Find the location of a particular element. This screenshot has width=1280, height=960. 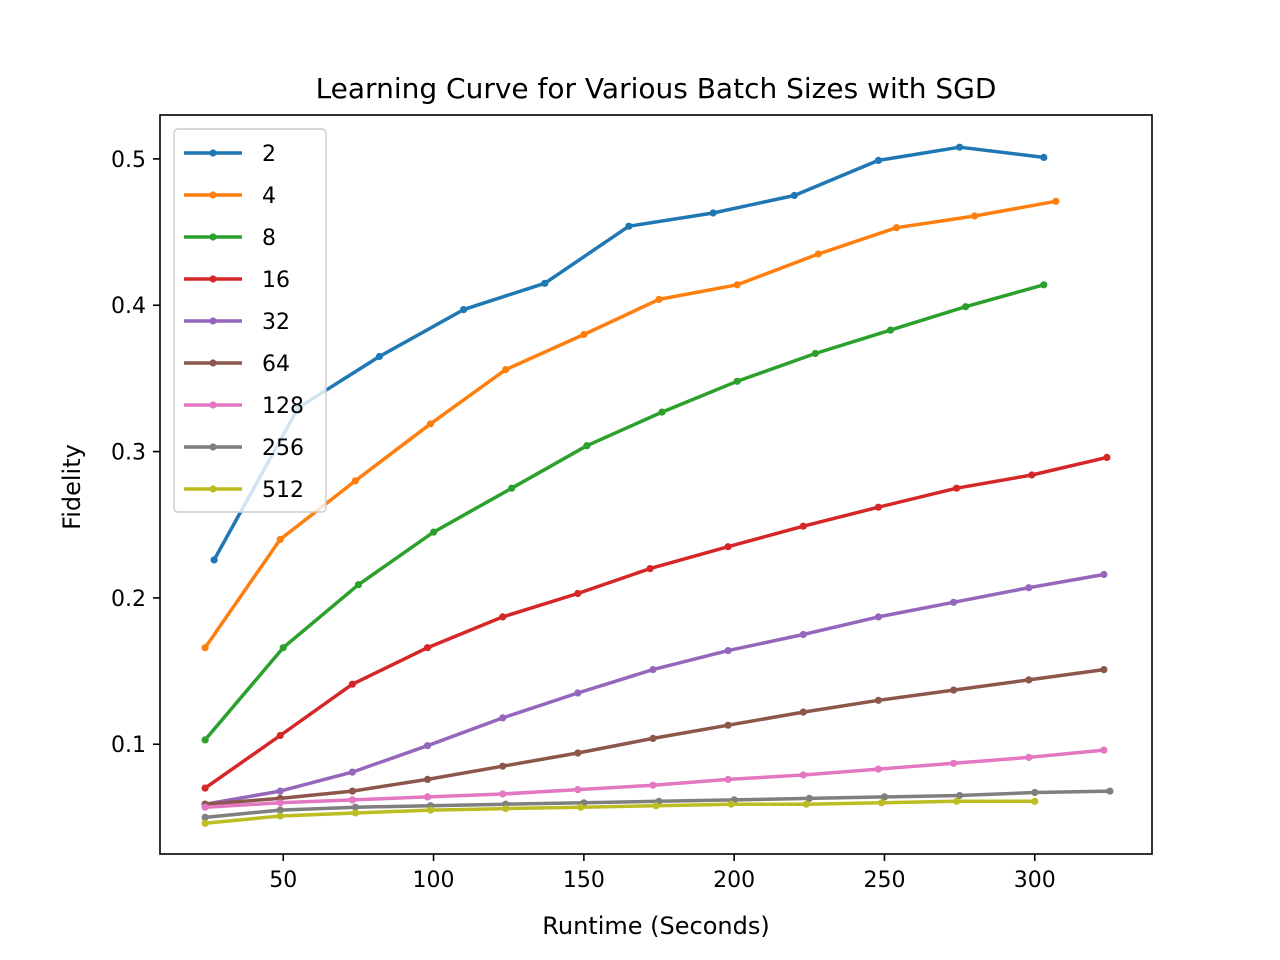

x-axis-label: Runtime (Seconds) is located at coordinates (655, 926).